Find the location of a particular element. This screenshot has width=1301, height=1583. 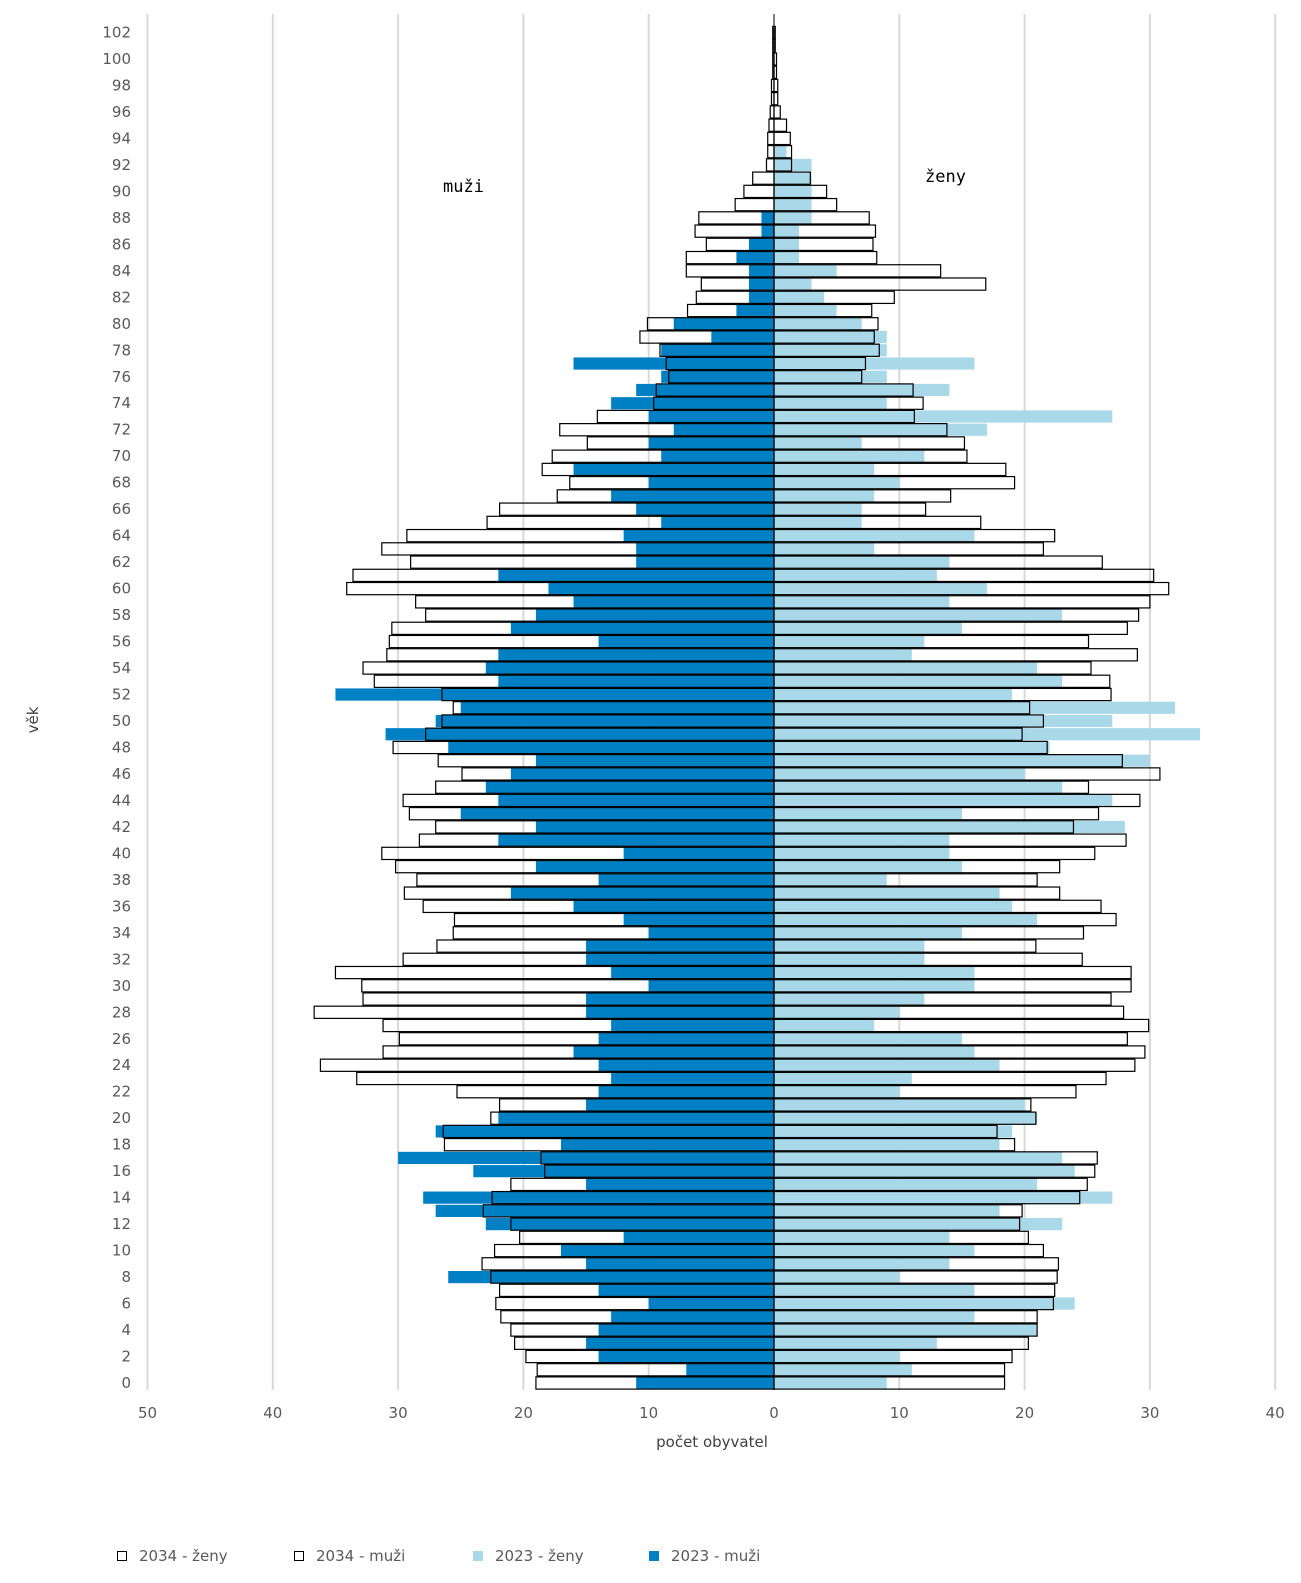

y-tick-label: 60 is located at coordinates (121, 589).